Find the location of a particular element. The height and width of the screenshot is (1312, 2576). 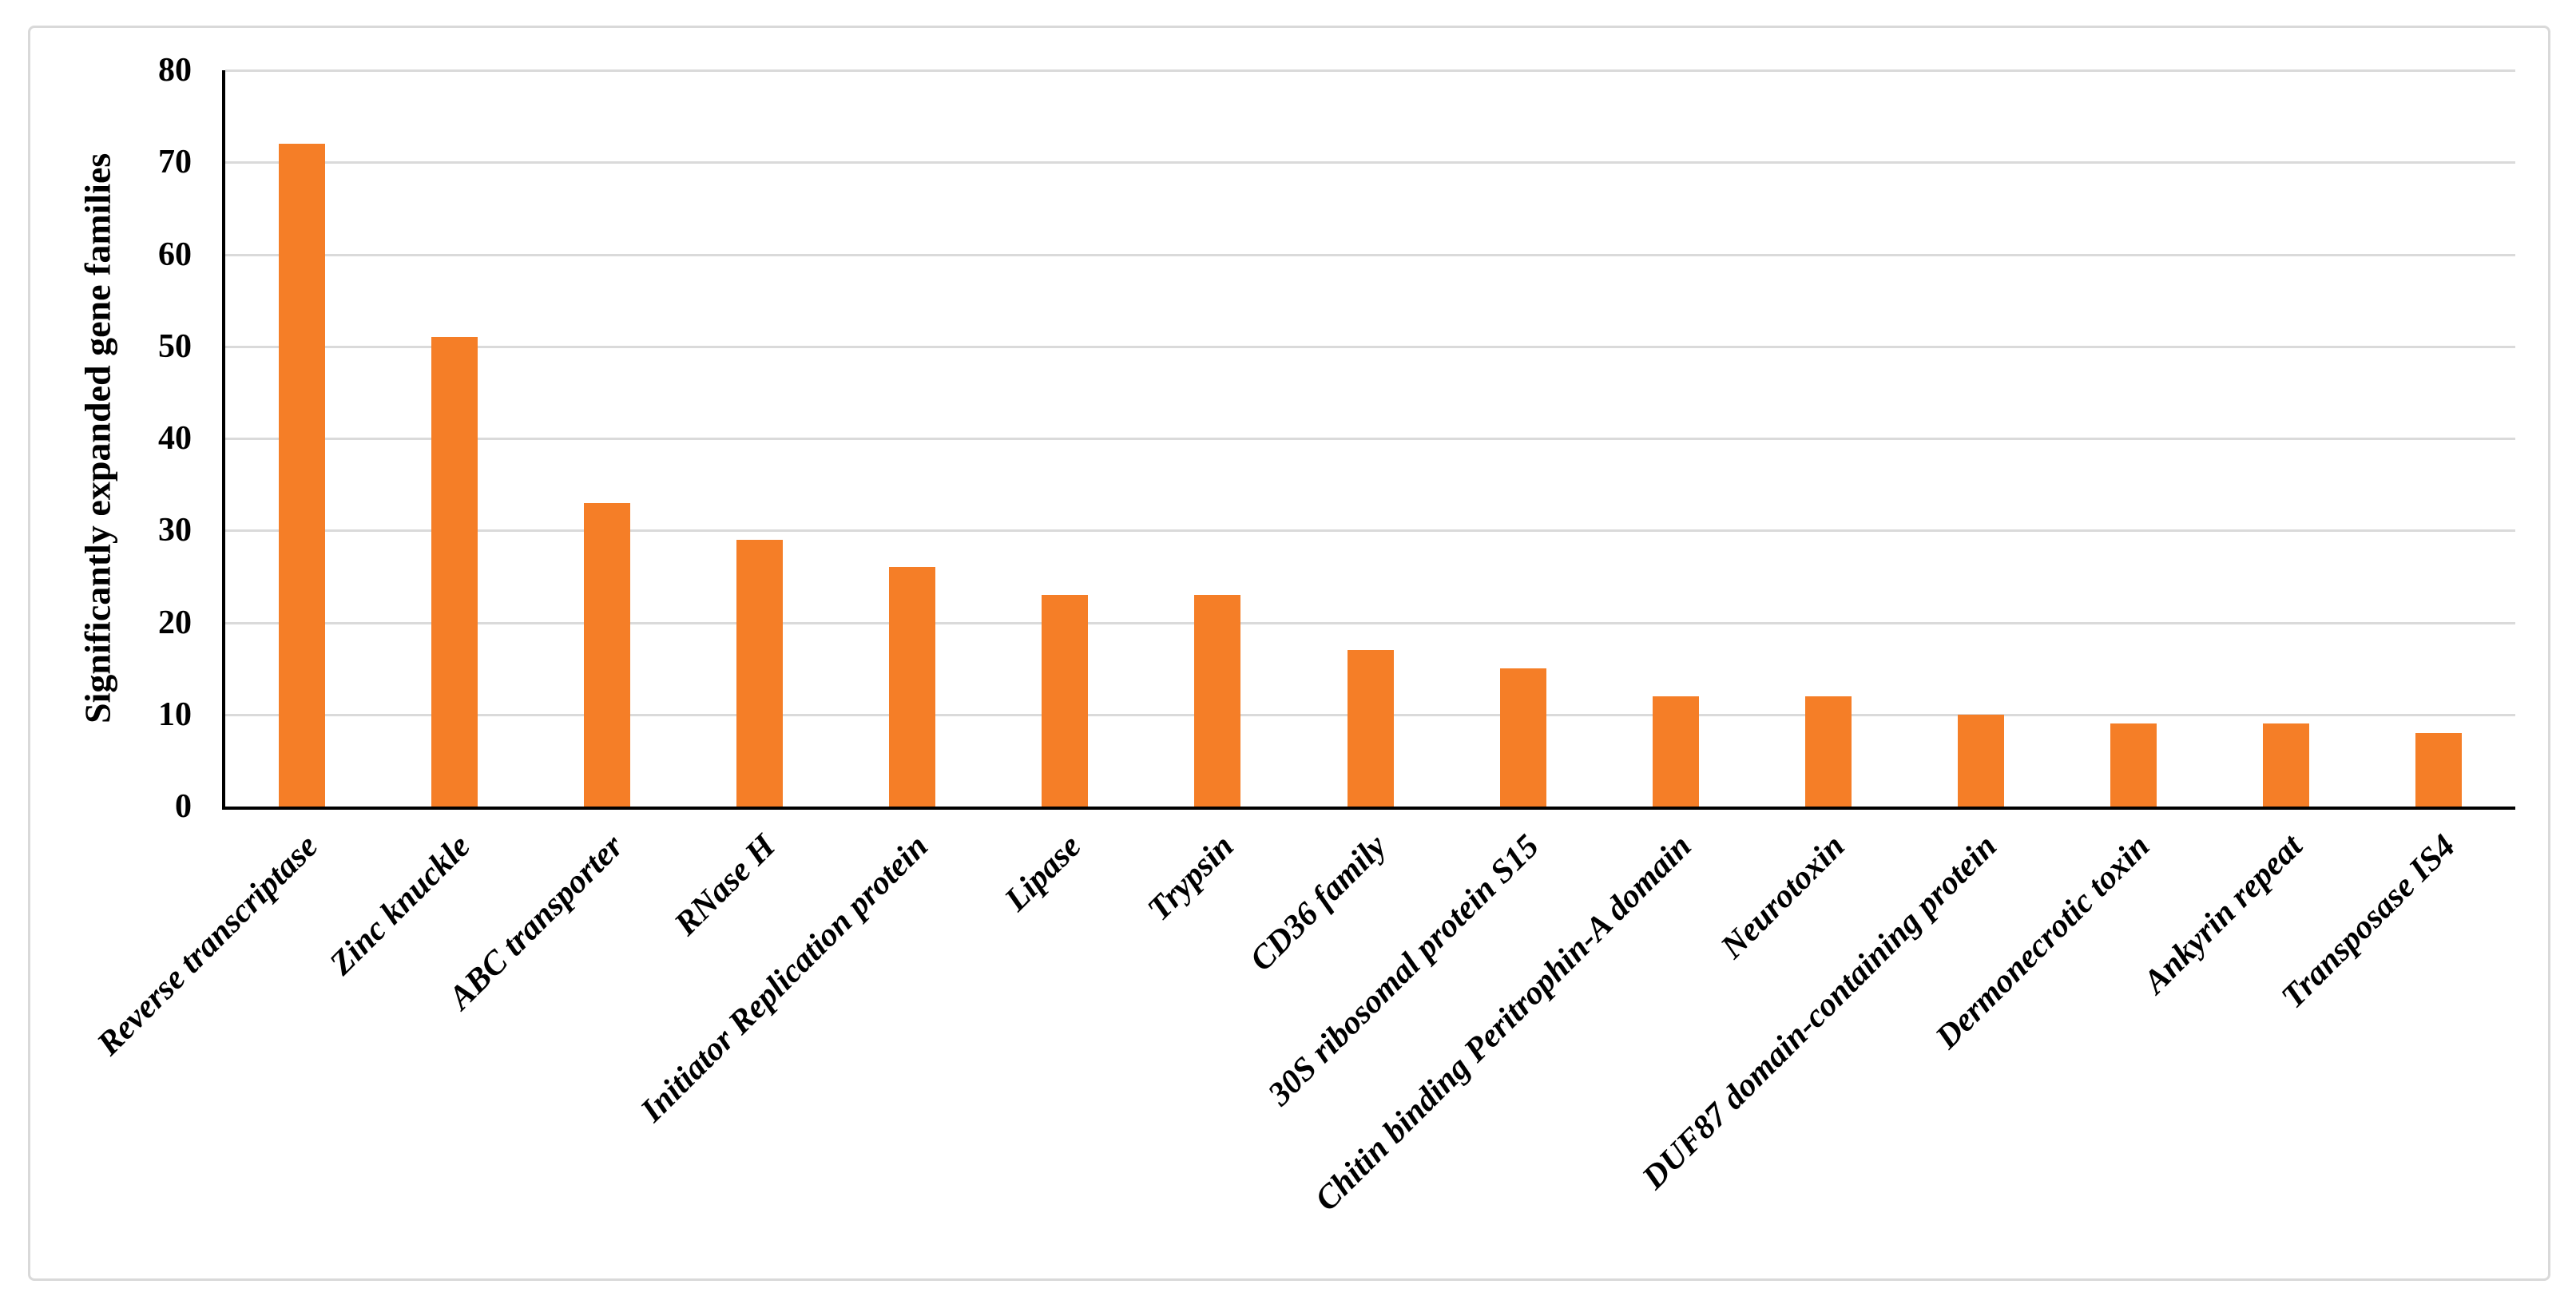

x-category-label: Ankyrin repeat is located at coordinates (2223, 914).